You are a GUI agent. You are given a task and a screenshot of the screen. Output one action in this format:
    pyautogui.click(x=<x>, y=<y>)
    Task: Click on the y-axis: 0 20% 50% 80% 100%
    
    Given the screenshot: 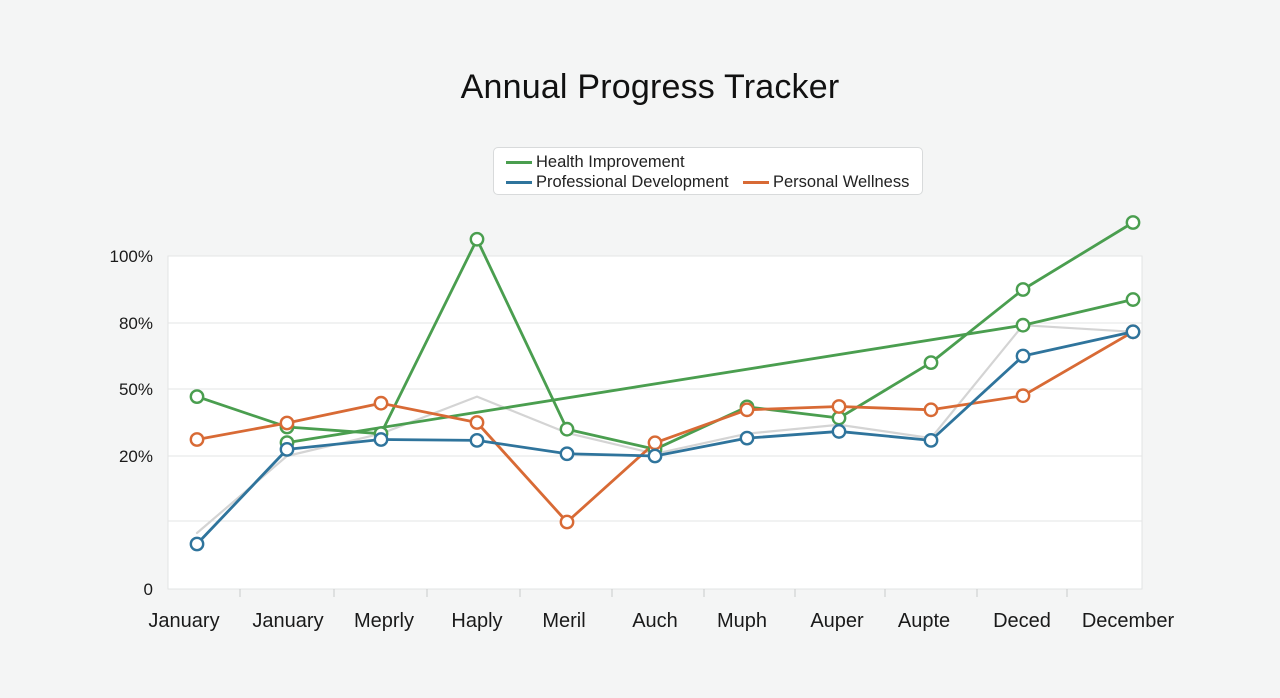 What is the action you would take?
    pyautogui.click(x=131, y=423)
    